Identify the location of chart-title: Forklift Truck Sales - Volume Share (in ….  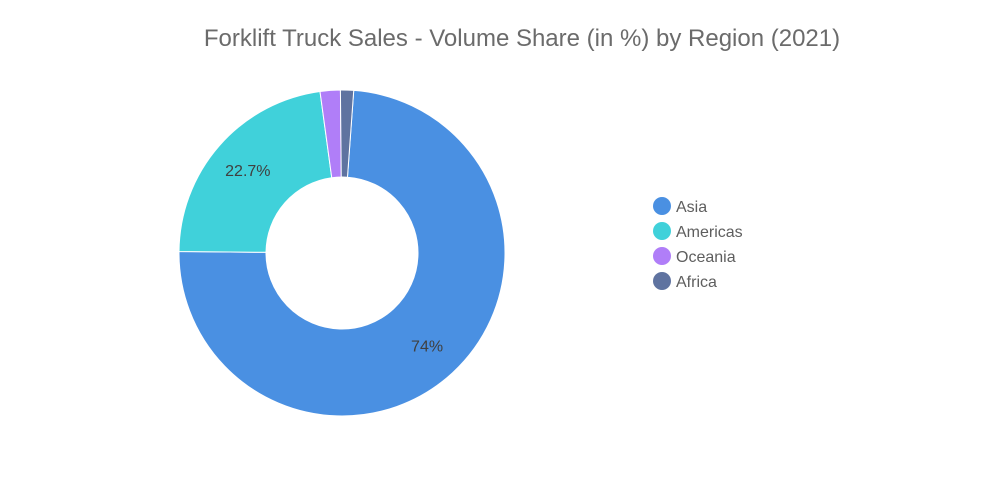
(522, 38).